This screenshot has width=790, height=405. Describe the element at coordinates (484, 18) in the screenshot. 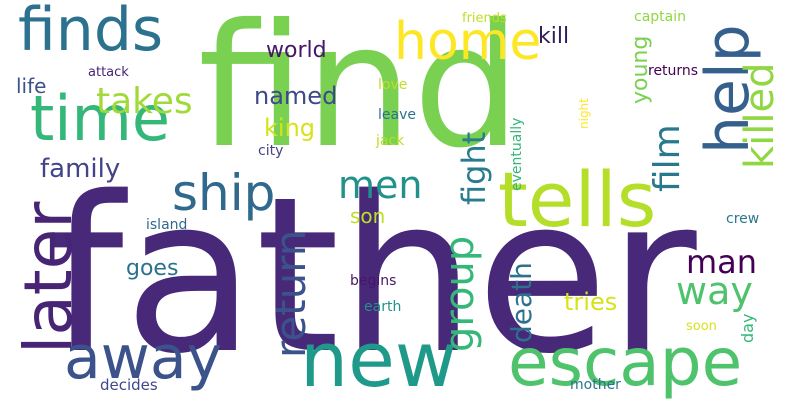

I see `word-friends: friends` at that location.